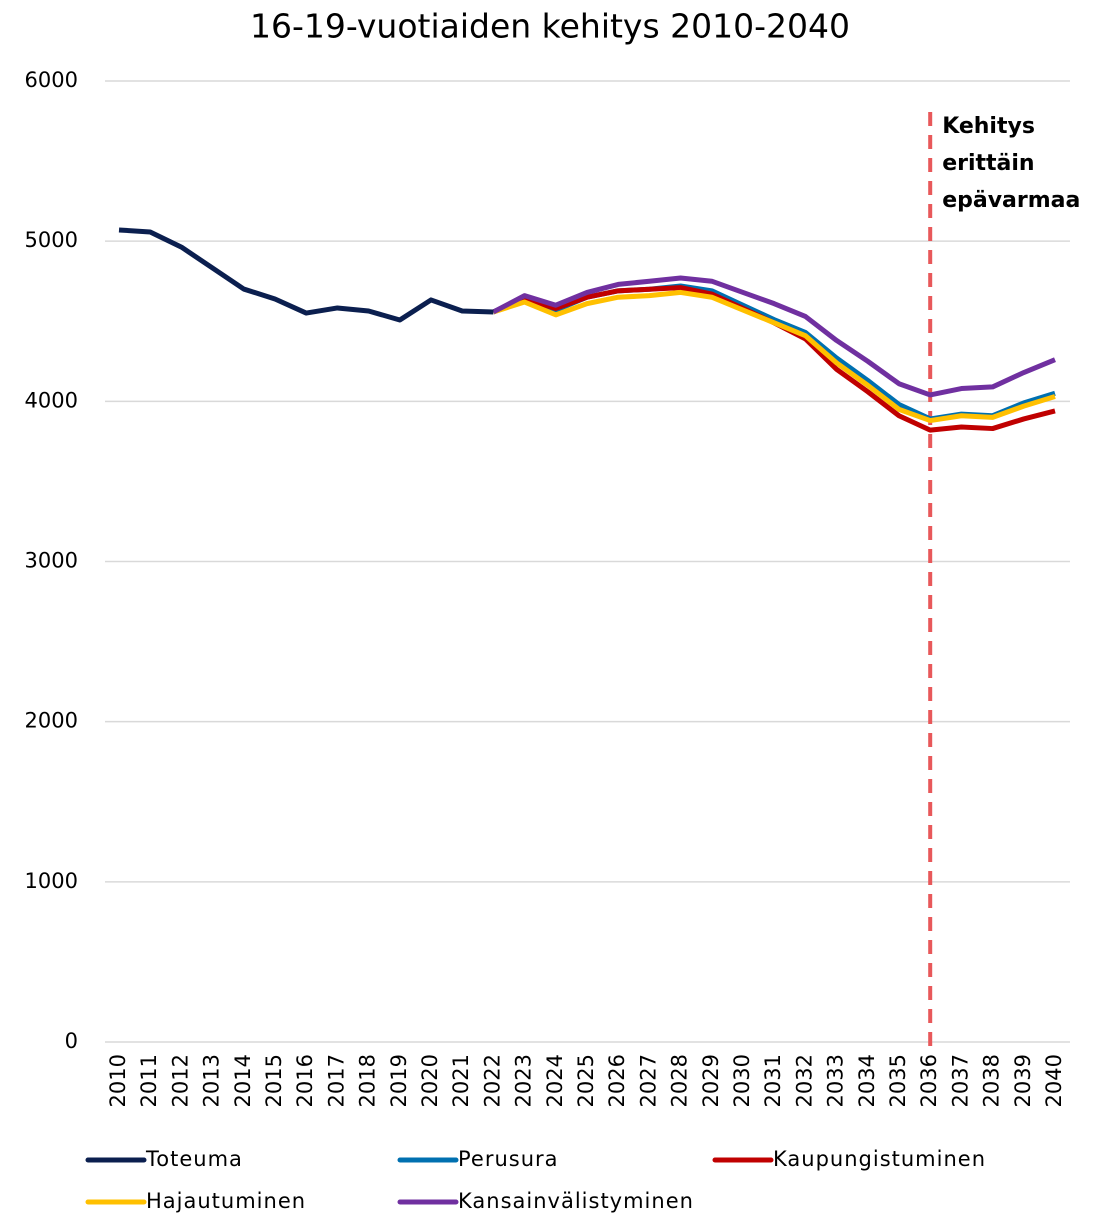 The width and height of the screenshot is (1097, 1215). Describe the element at coordinates (1023, 1080) in the screenshot. I see `x-tick-label: 2039` at that location.